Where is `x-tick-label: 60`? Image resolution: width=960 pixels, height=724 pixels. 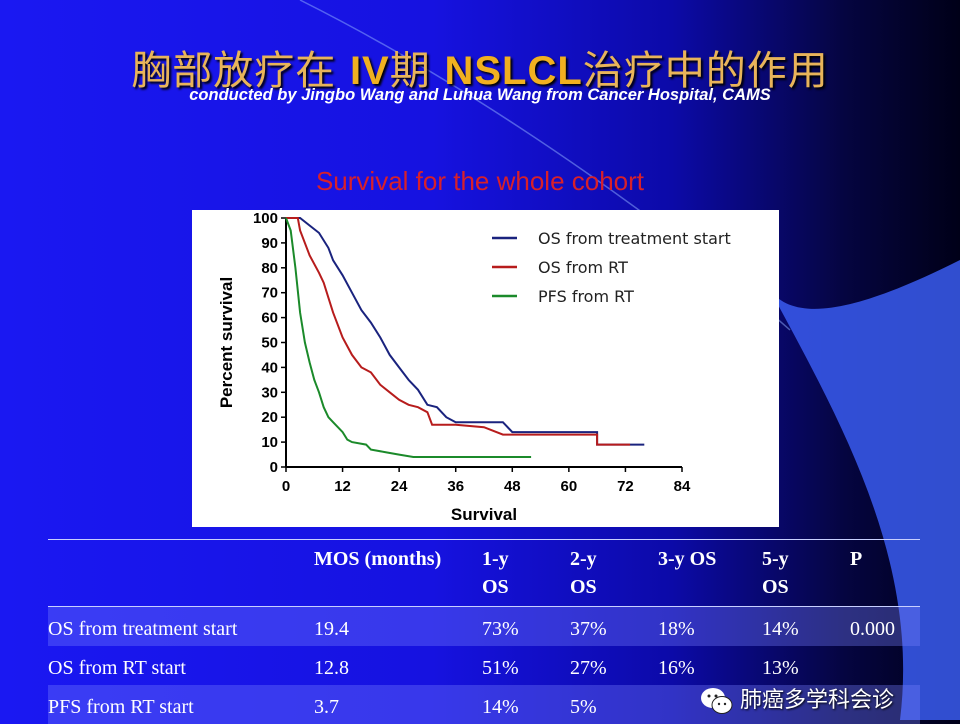
x-tick-label: 60 is located at coordinates (569, 486).